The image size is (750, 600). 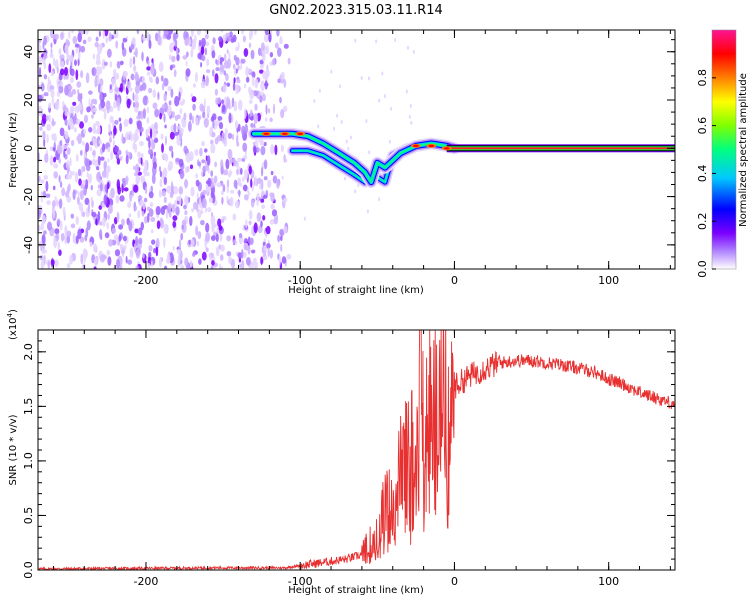 I want to click on colorbar-tick-label: 0.6, so click(x=702, y=126).